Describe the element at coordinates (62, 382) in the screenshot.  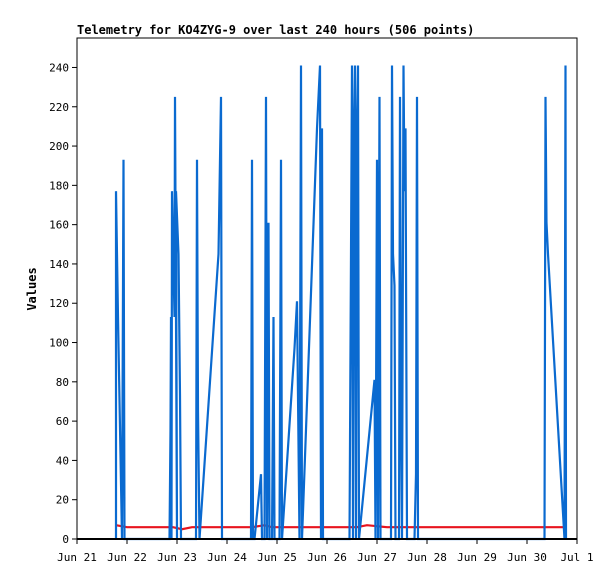
I see `y-tick-label: 80` at that location.